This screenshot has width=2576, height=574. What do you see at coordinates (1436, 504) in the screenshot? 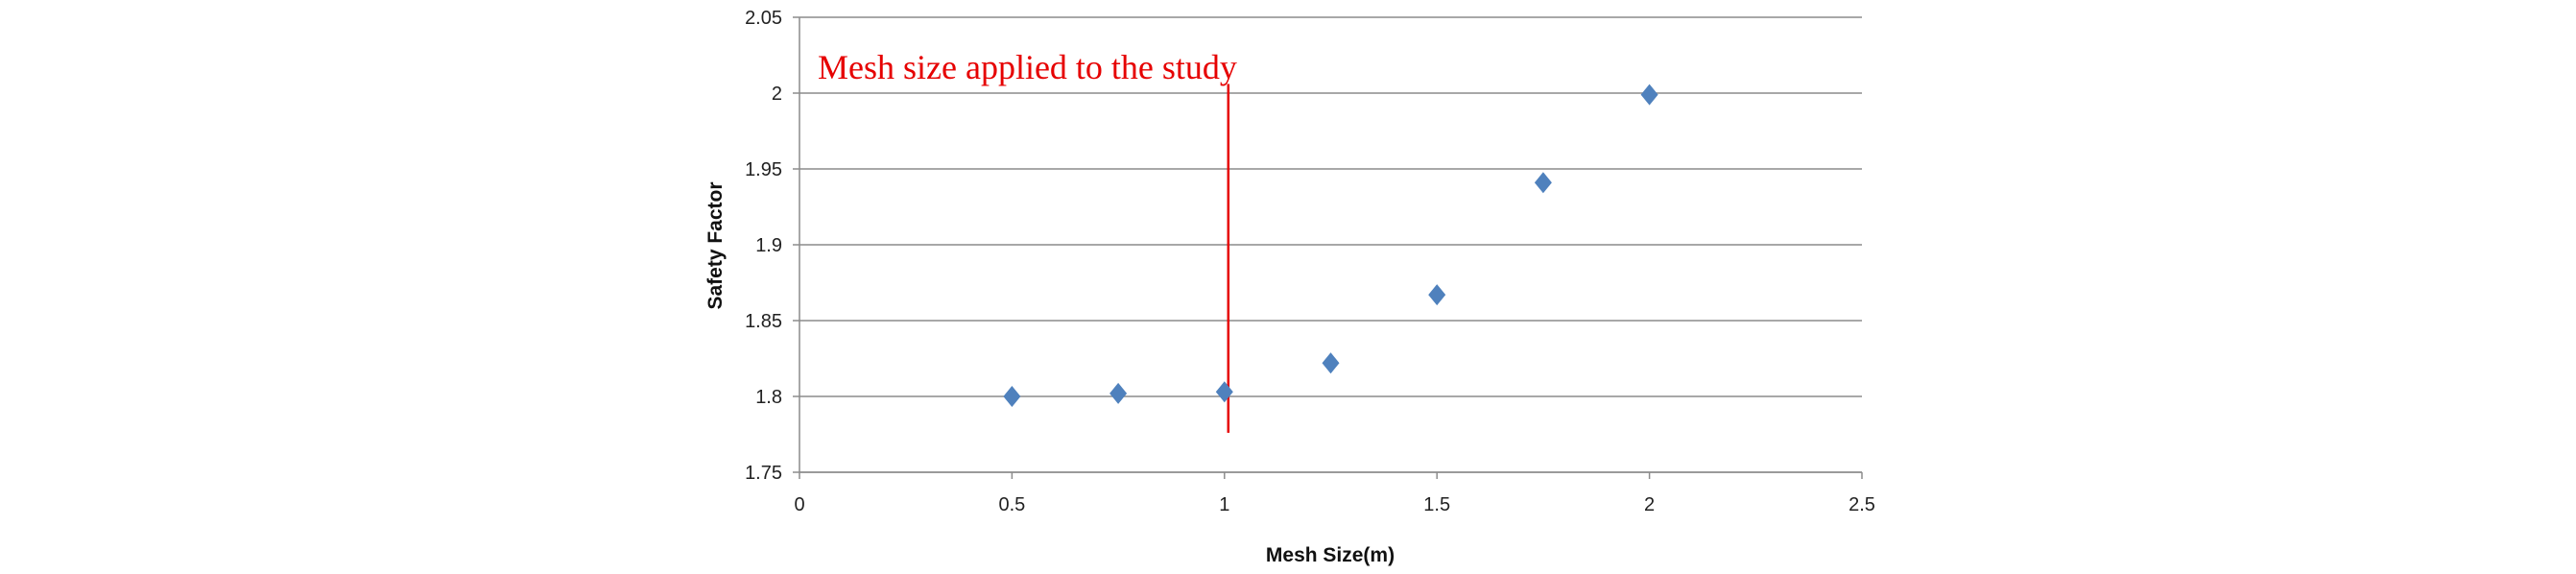
I see `x-tick-label: 1.5` at bounding box center [1436, 504].